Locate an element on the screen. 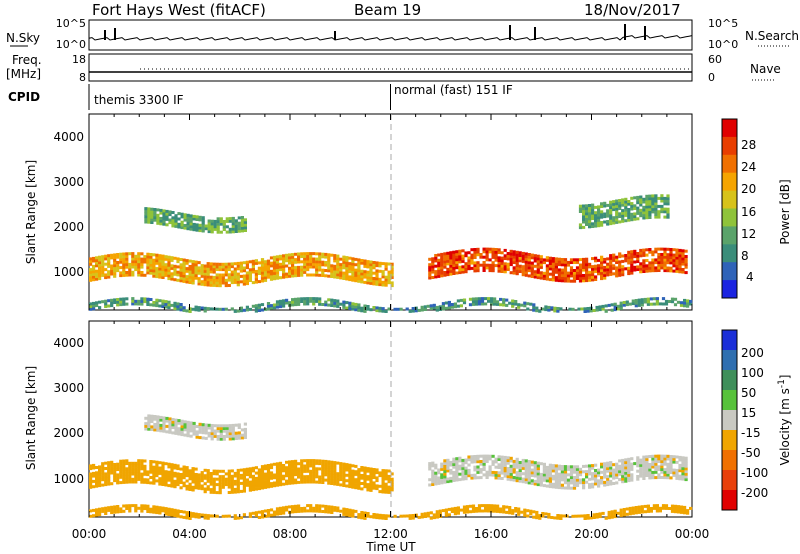 Image resolution: width=800 pixels, height=554 pixels. power-ytick-1000: 1000 is located at coordinates (68, 272).